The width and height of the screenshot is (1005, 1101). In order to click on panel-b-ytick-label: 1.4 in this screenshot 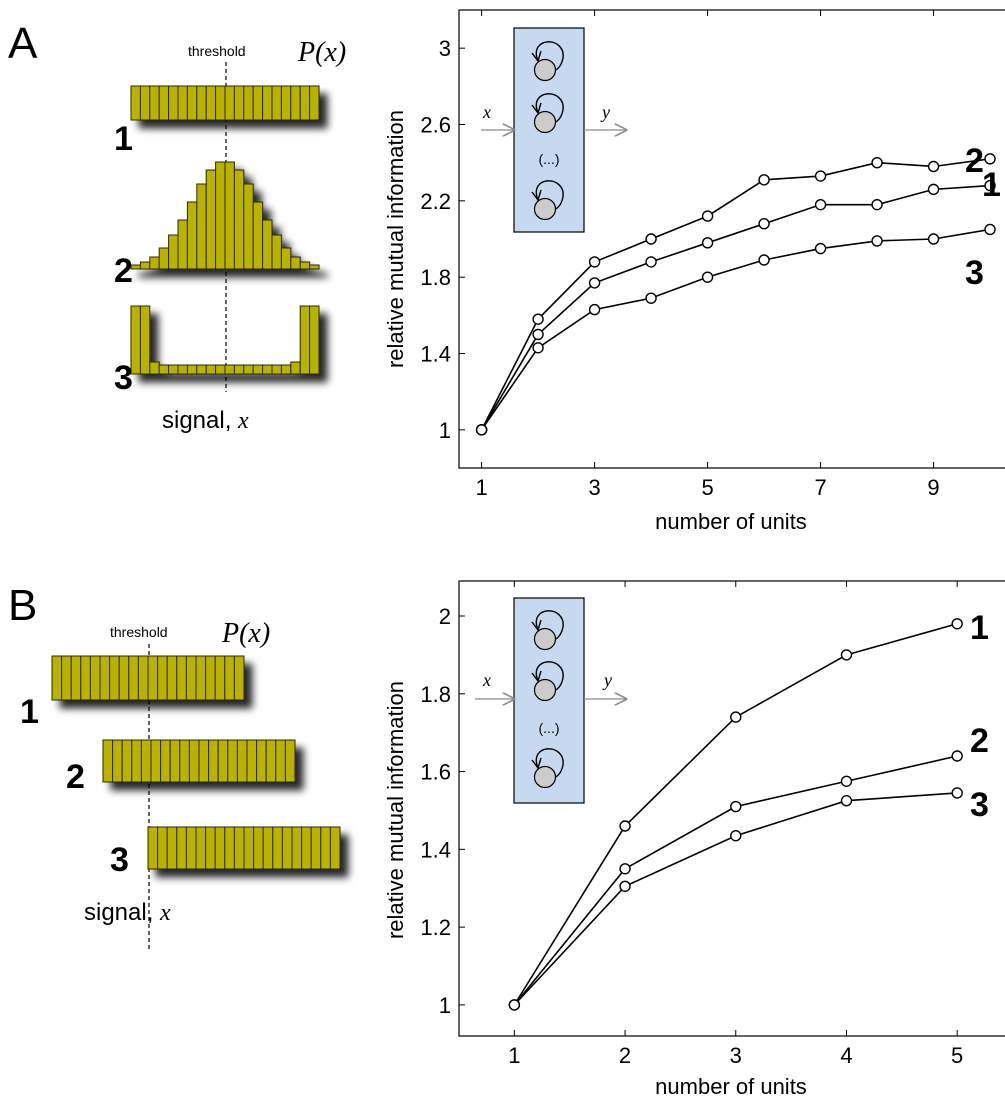, I will do `click(435, 849)`.